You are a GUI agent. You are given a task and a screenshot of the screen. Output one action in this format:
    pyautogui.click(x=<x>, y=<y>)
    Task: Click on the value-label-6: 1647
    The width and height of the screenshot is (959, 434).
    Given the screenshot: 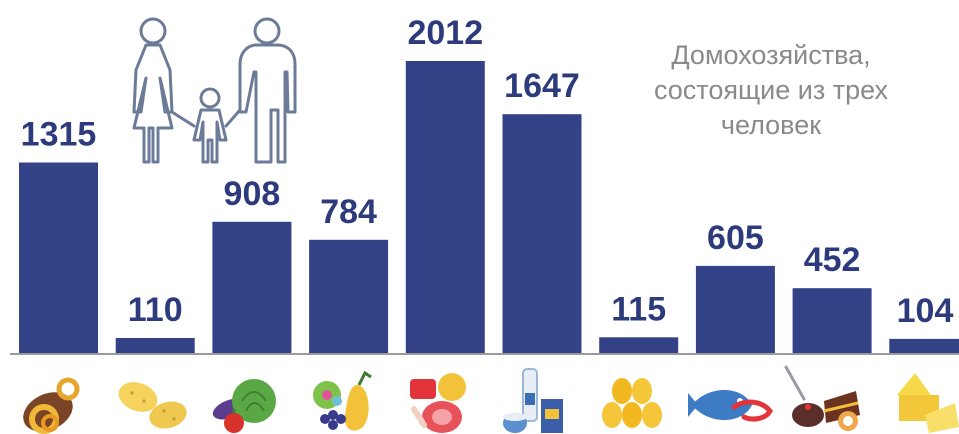 What is the action you would take?
    pyautogui.click(x=542, y=86)
    